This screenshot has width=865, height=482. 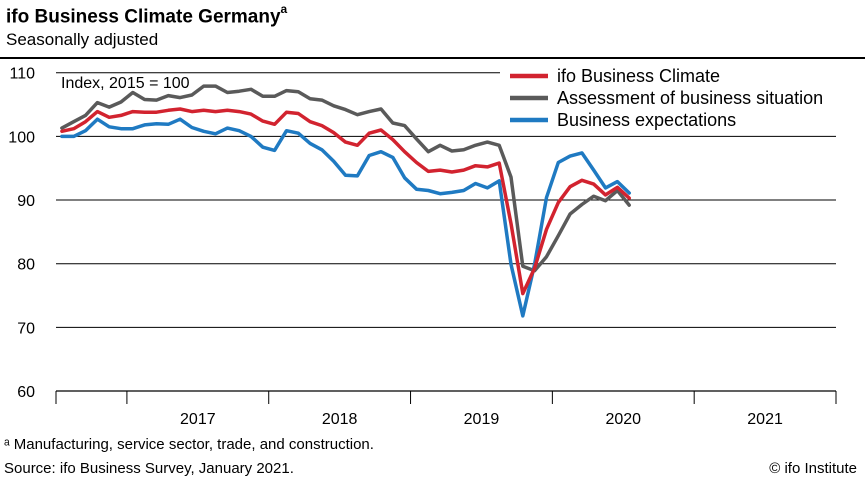 What do you see at coordinates (482, 419) in the screenshot?
I see `x-tick-label-2019: 2019` at bounding box center [482, 419].